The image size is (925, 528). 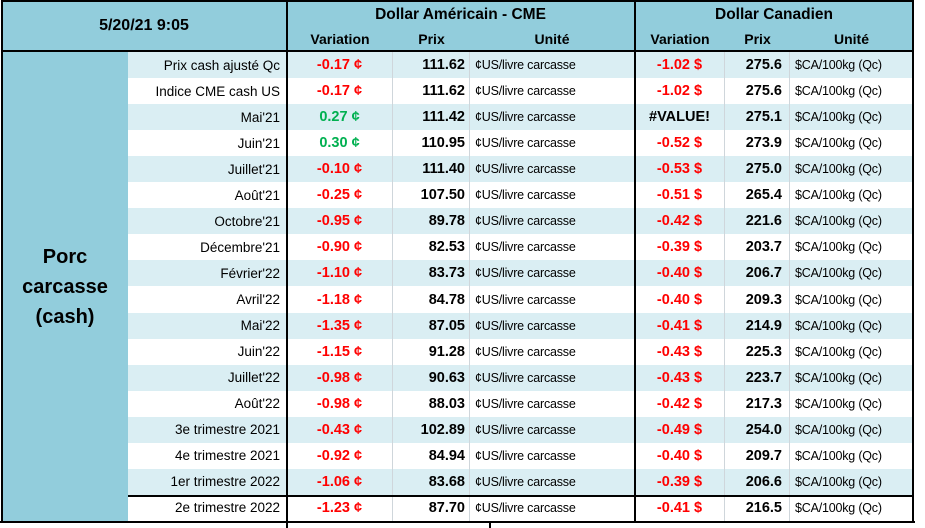 I want to click on us-price-cell: 90.63, so click(x=431, y=377).